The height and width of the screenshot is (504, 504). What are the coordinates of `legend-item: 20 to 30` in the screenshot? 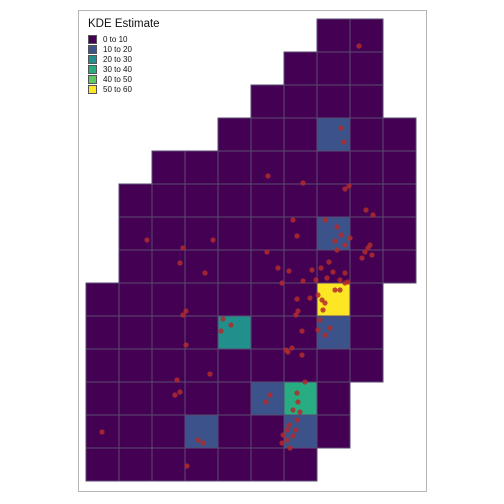 It's located at (124, 59).